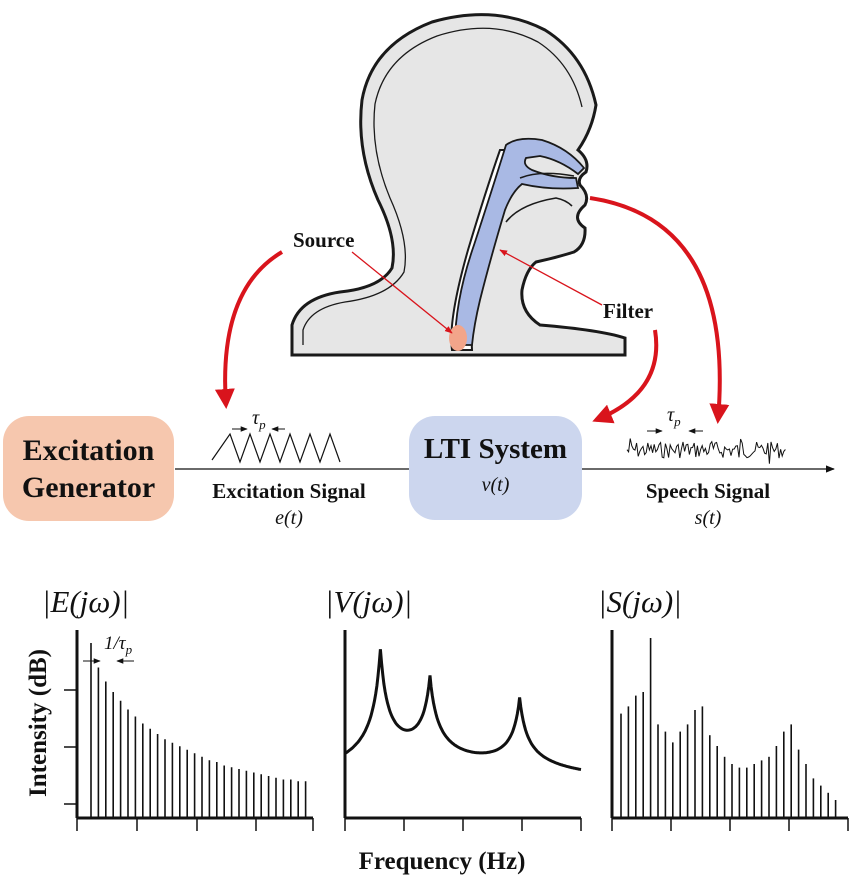 This screenshot has height=876, width=850. What do you see at coordinates (625, 376) in the screenshot?
I see `filter-to-lti-arrow` at bounding box center [625, 376].